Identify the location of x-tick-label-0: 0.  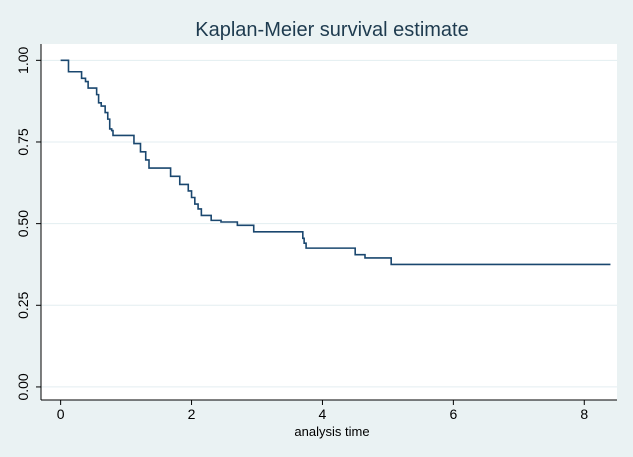
(61, 414).